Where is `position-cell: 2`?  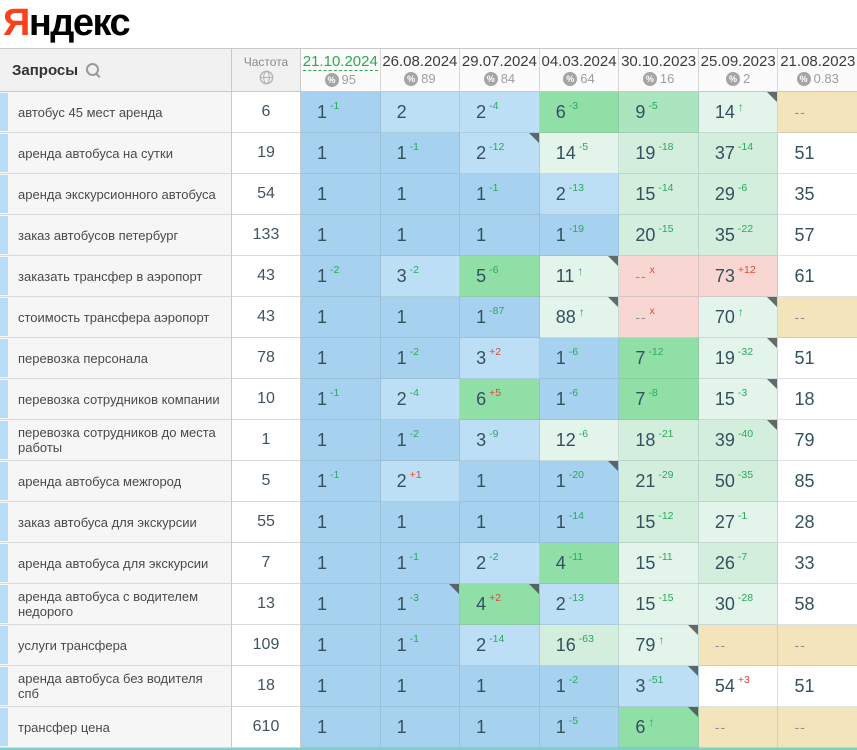 position-cell: 2 is located at coordinates (420, 112).